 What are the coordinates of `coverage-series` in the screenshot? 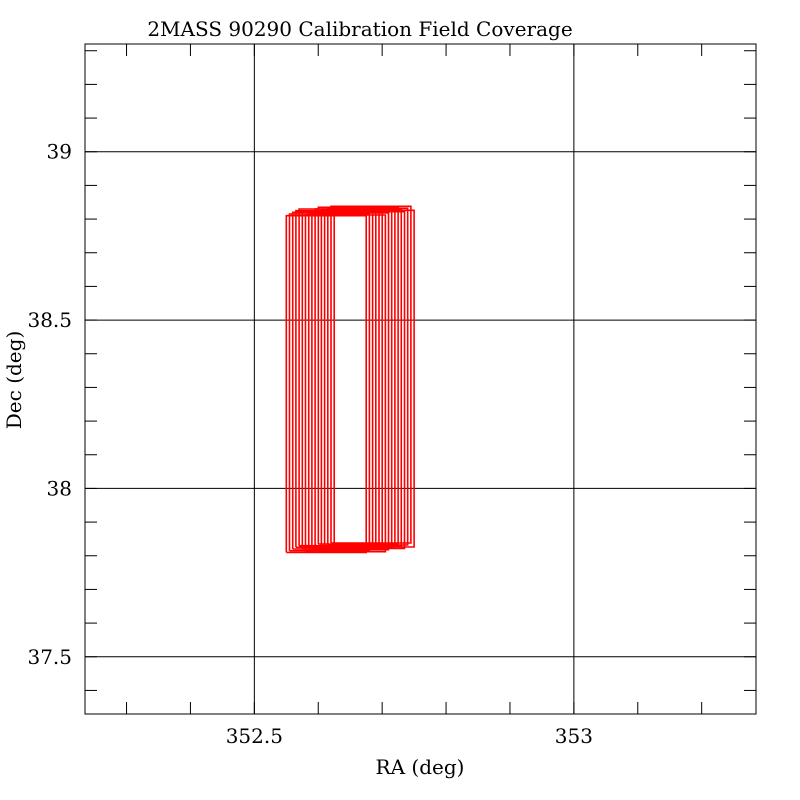 It's located at (350, 379).